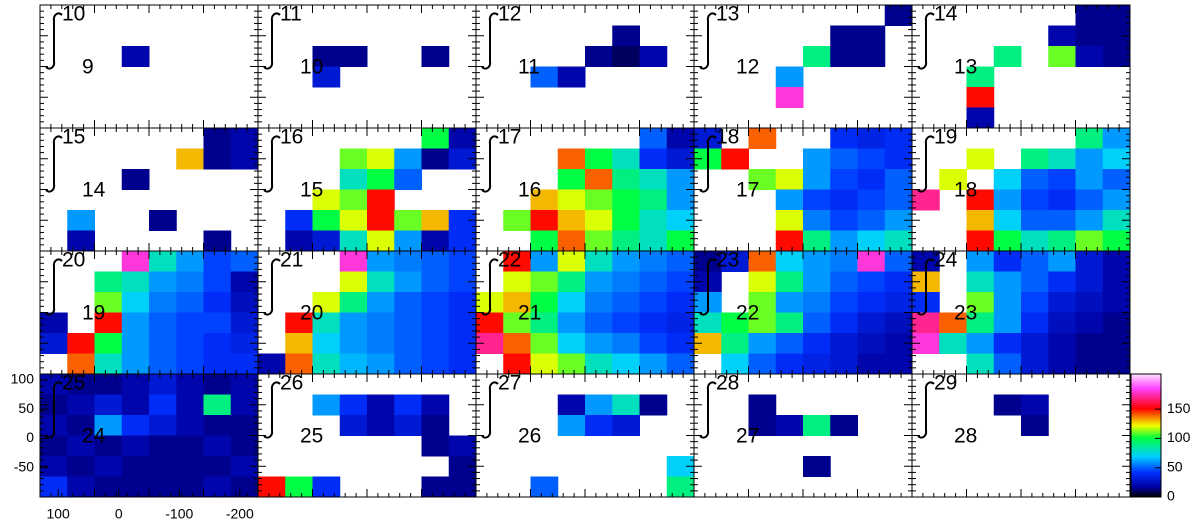 The height and width of the screenshot is (523, 1200). I want to click on x-tick-label: -200, so click(240, 514).